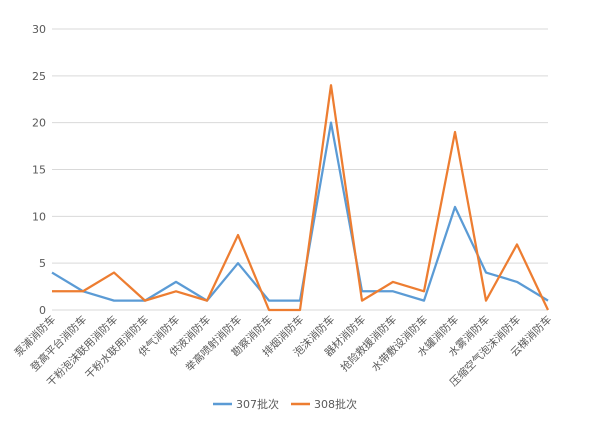 Image resolution: width=600 pixels, height=431 pixels. Describe the element at coordinates (213, 343) in the screenshot. I see `x-tick-label: 举高喷射消防车` at that location.